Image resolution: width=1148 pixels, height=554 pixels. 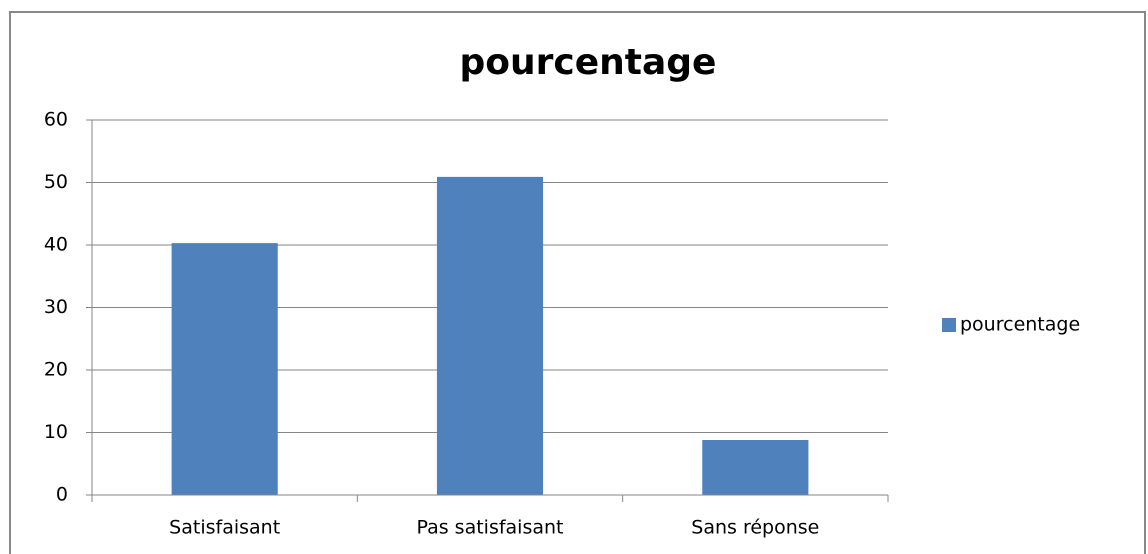 What do you see at coordinates (62, 495) in the screenshot?
I see `y-tick-label: 0` at bounding box center [62, 495].